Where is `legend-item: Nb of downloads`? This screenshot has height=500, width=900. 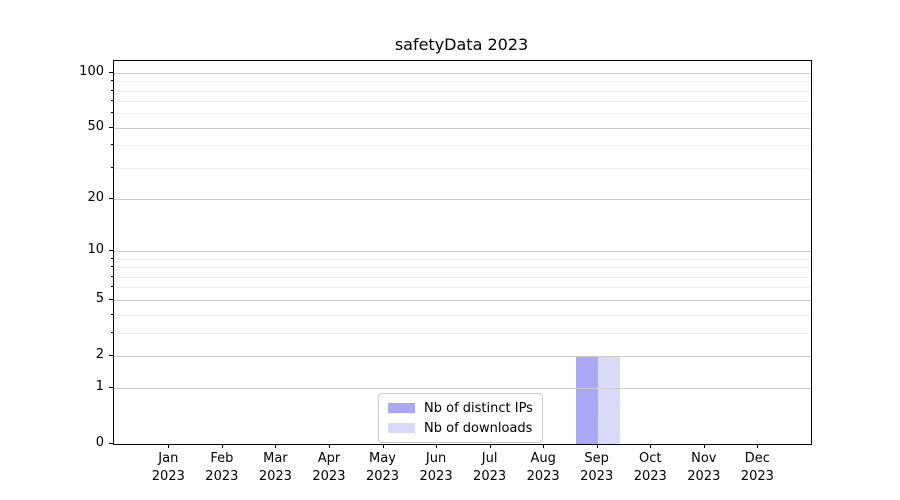
legend-item: Nb of downloads is located at coordinates (460, 428).